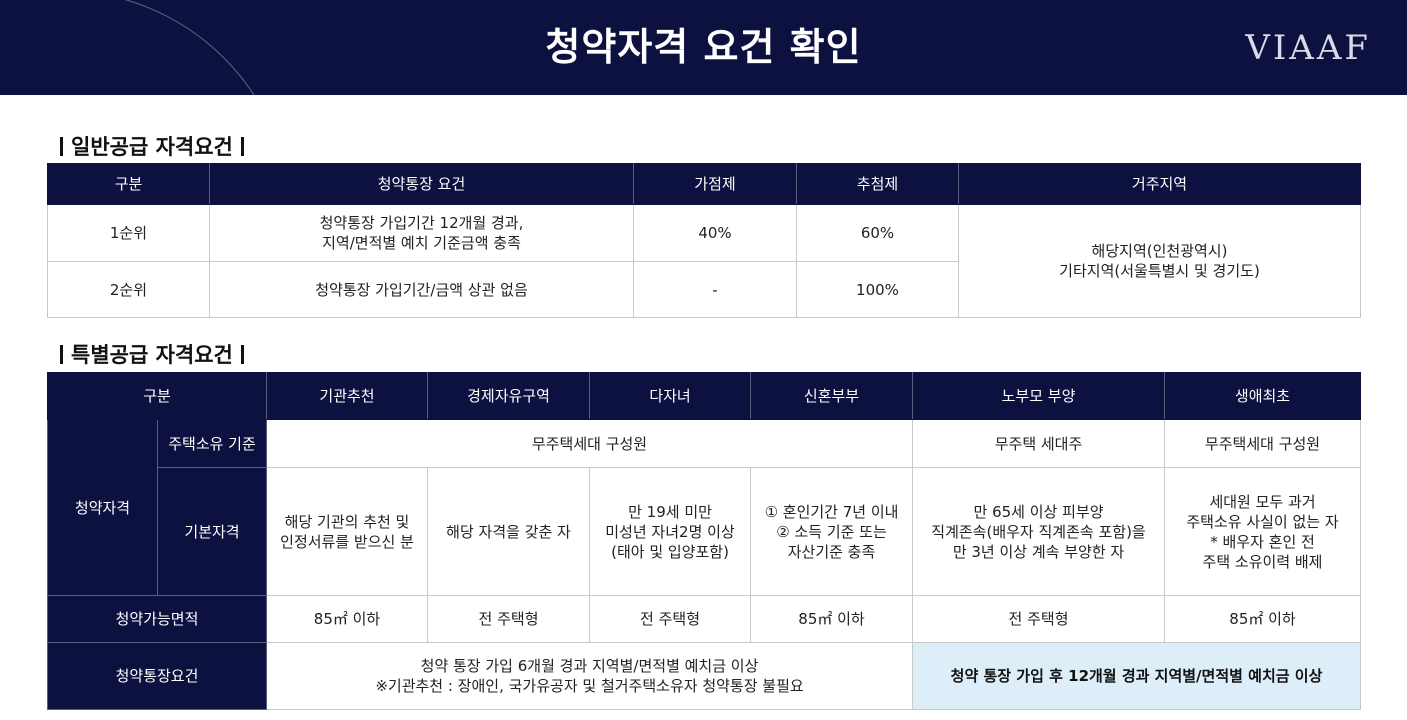 This screenshot has height=720, width=1407. What do you see at coordinates (877, 184) in the screenshot?
I see `col-header: 추첨제` at bounding box center [877, 184].